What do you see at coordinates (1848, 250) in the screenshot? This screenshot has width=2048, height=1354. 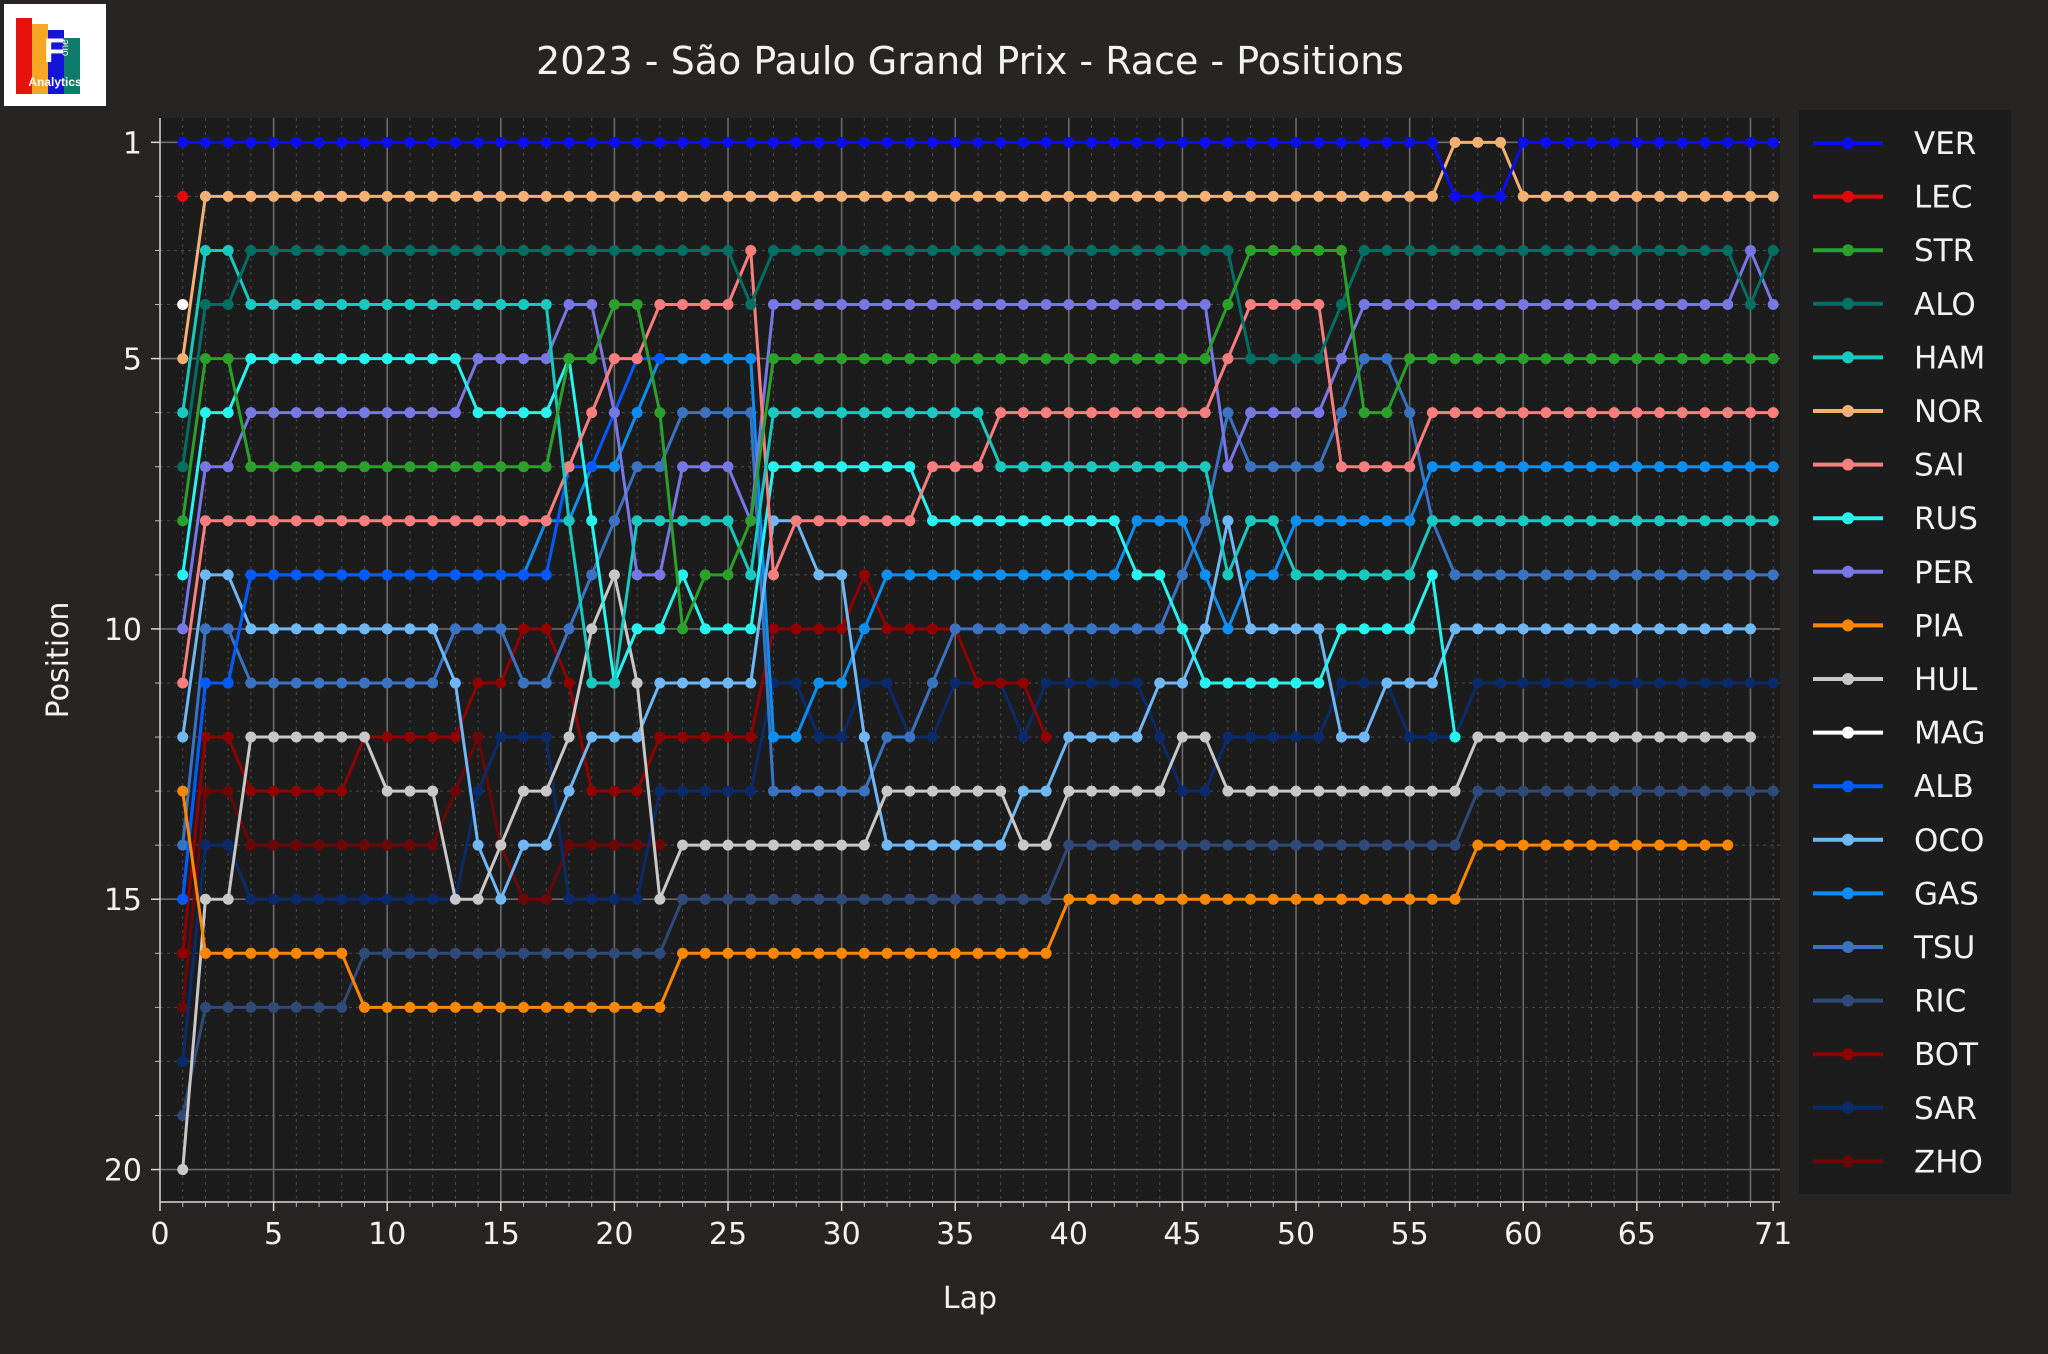 I see `legend-marker` at bounding box center [1848, 250].